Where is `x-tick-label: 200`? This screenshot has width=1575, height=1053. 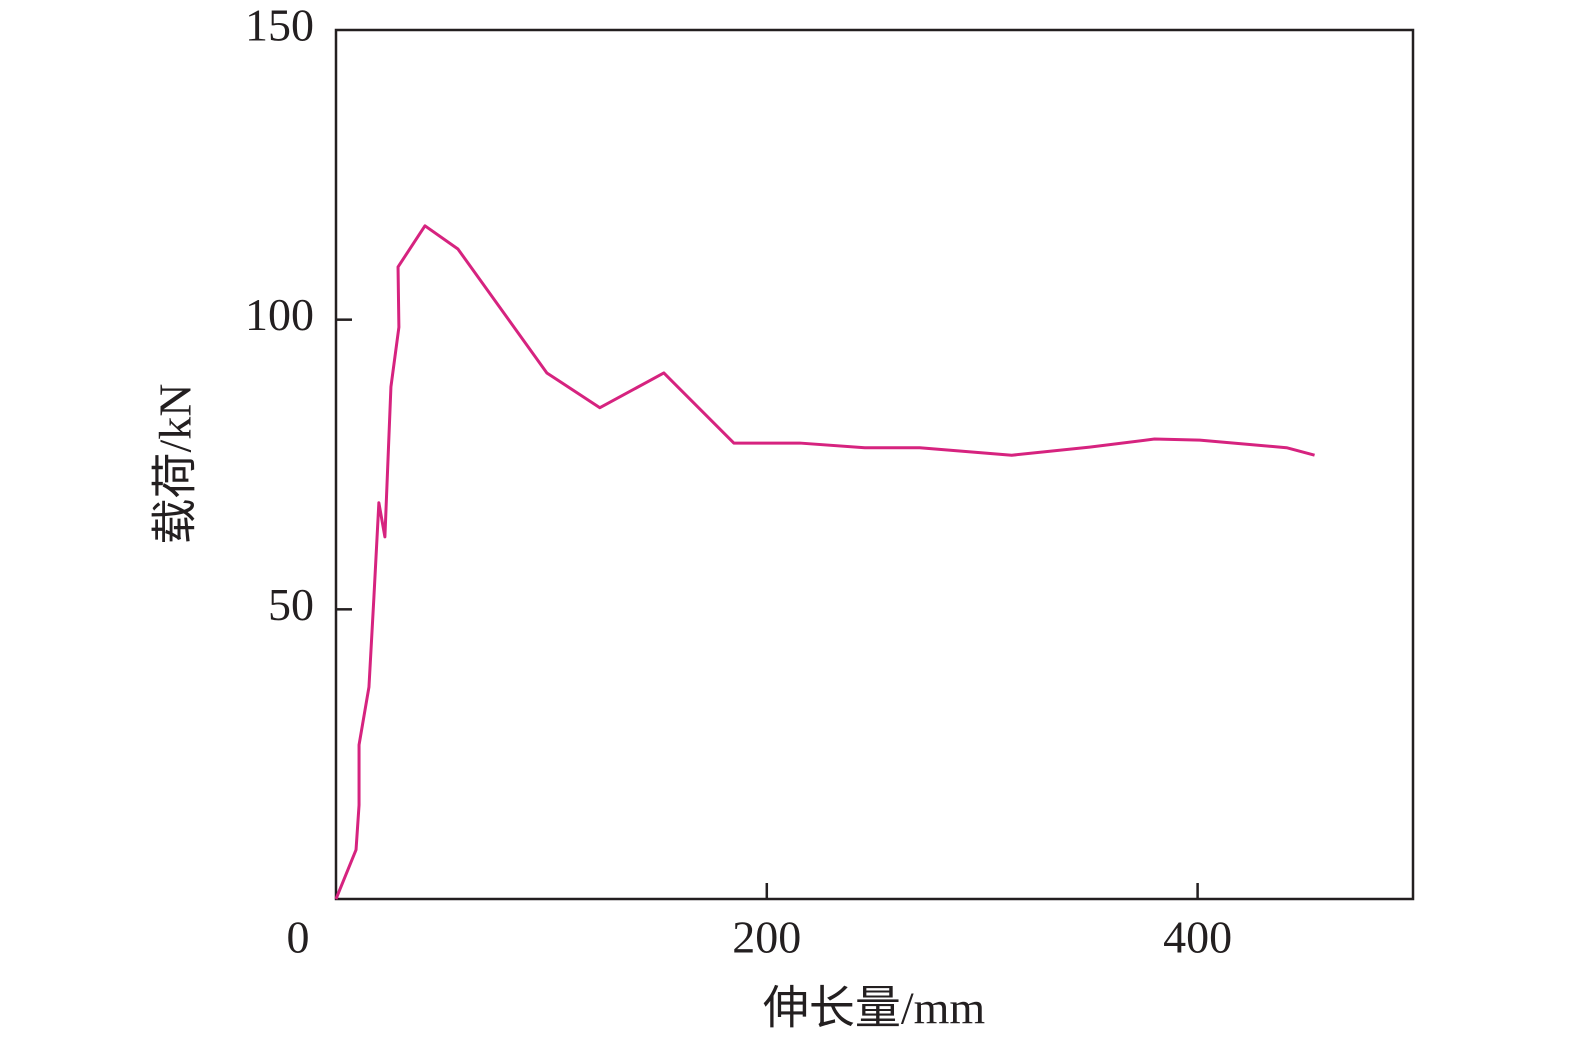 x-tick-label: 200 is located at coordinates (766, 937).